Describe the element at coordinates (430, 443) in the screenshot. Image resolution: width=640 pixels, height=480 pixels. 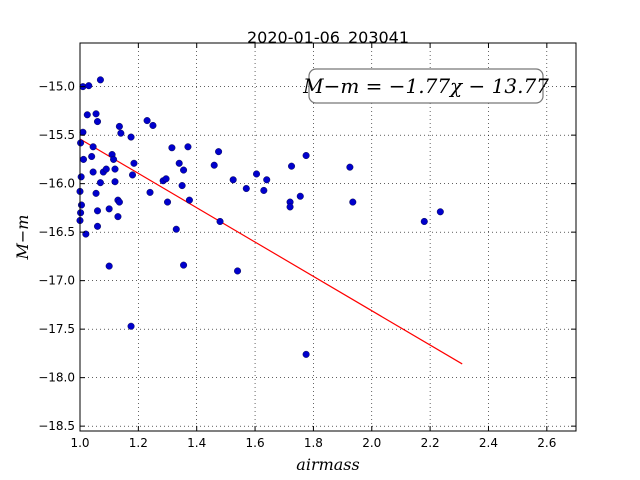
I see `x-tick-label: 2.2` at that location.